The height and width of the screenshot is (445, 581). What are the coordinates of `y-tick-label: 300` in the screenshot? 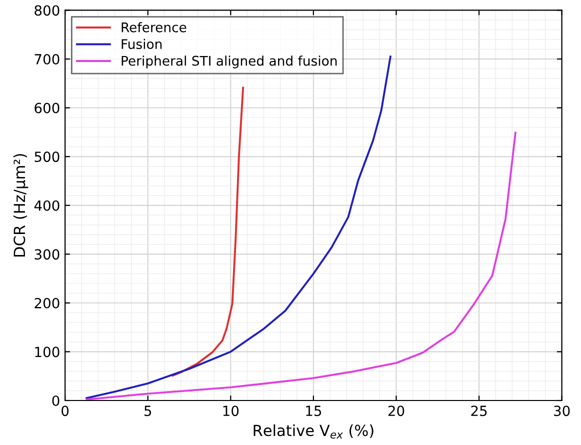 It's located at (47, 254).